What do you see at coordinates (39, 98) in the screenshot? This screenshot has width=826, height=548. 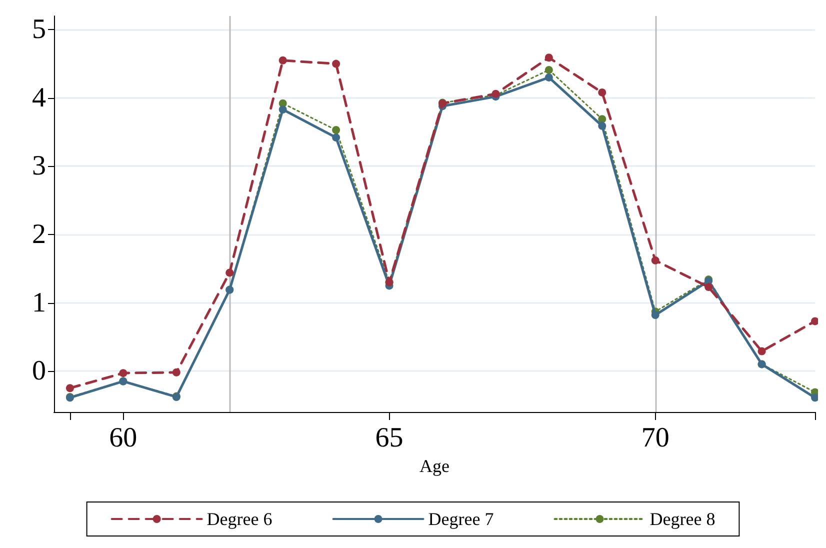 I see `y-tick-label: 4` at bounding box center [39, 98].